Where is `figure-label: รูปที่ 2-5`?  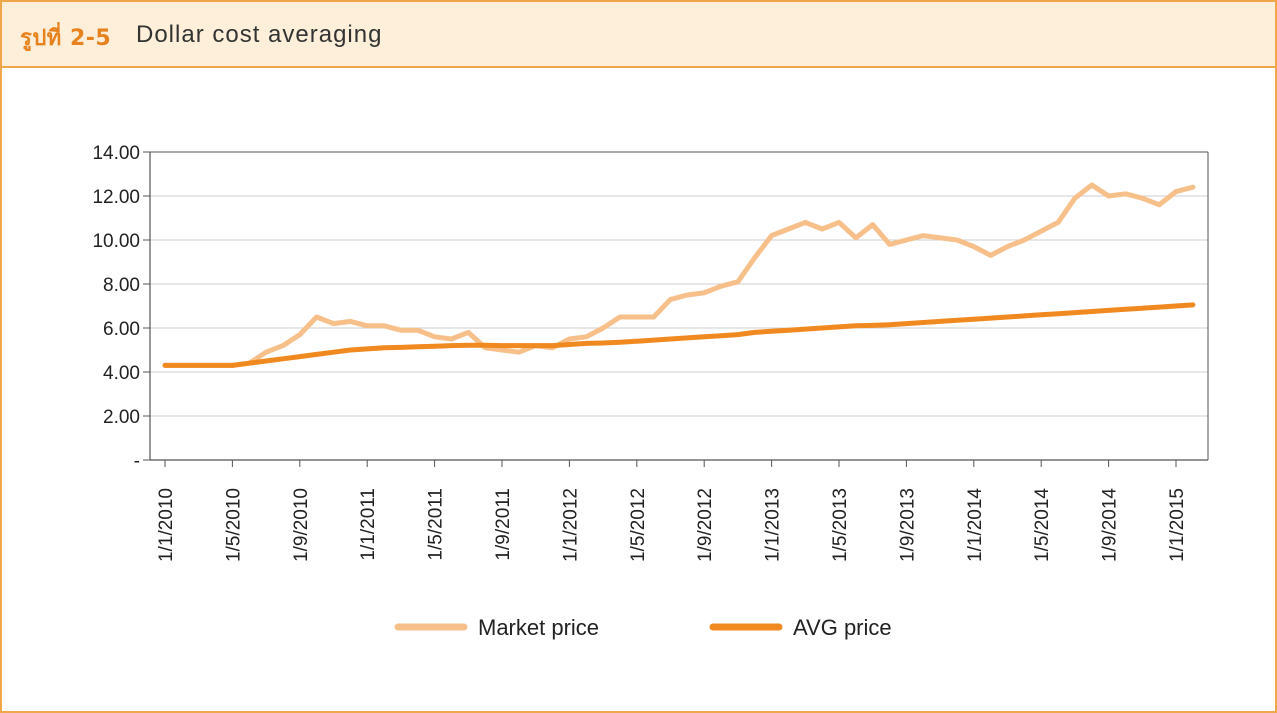
figure-label: รูปที่ 2-5 is located at coordinates (66, 38).